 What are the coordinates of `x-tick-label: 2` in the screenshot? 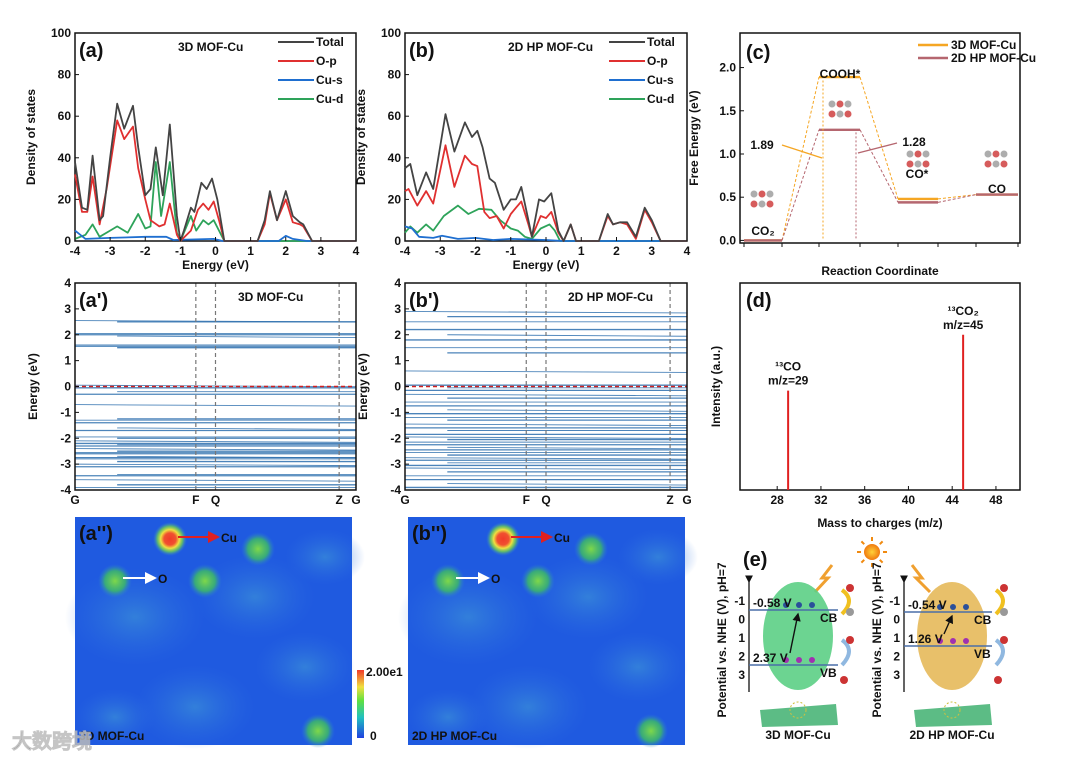 It's located at (616, 251).